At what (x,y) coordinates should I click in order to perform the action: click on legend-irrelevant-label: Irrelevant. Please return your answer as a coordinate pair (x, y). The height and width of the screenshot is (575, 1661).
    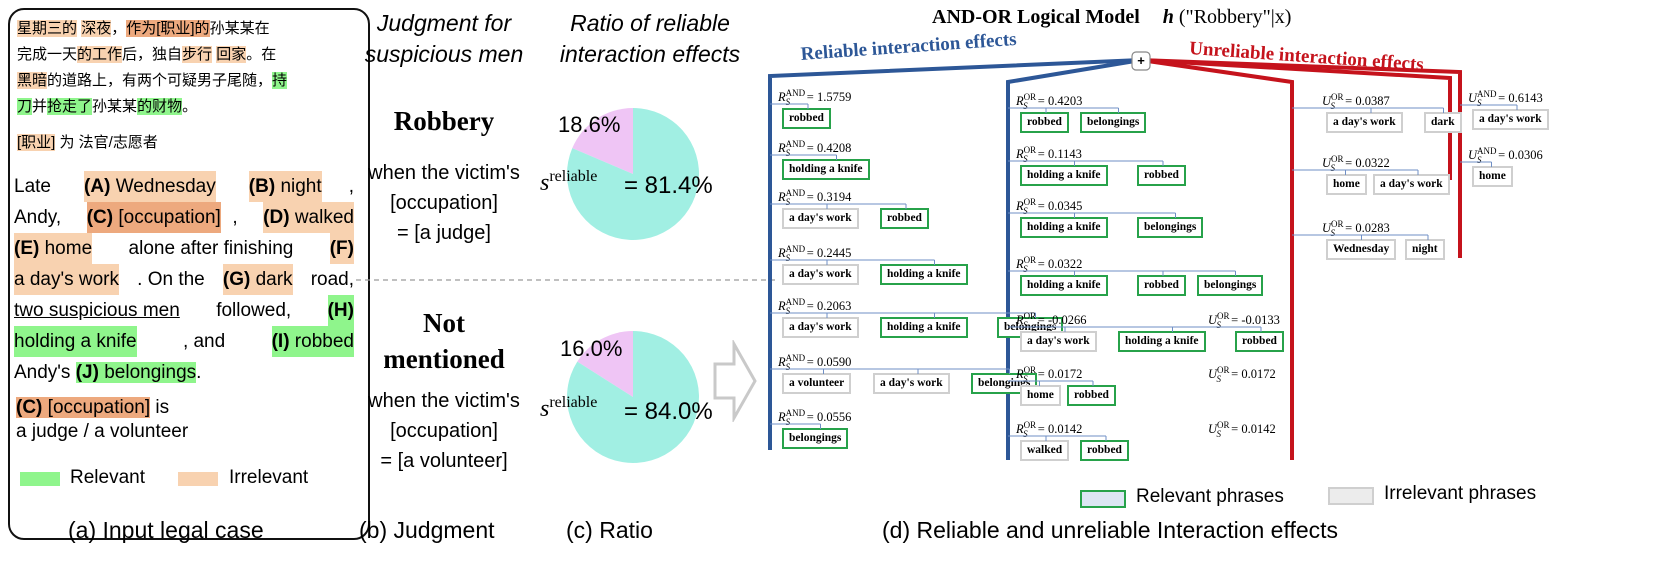
    Looking at the image, I should click on (269, 477).